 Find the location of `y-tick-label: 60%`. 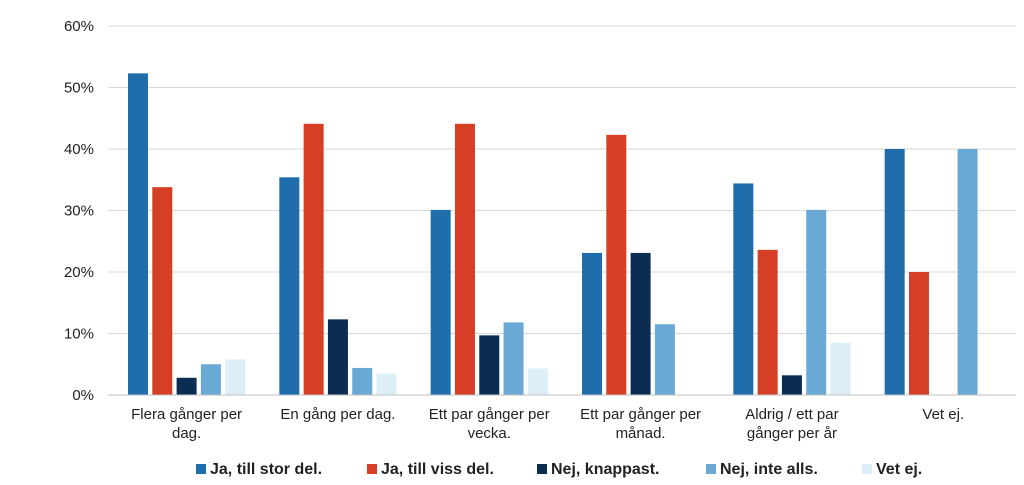

y-tick-label: 60% is located at coordinates (79, 26).